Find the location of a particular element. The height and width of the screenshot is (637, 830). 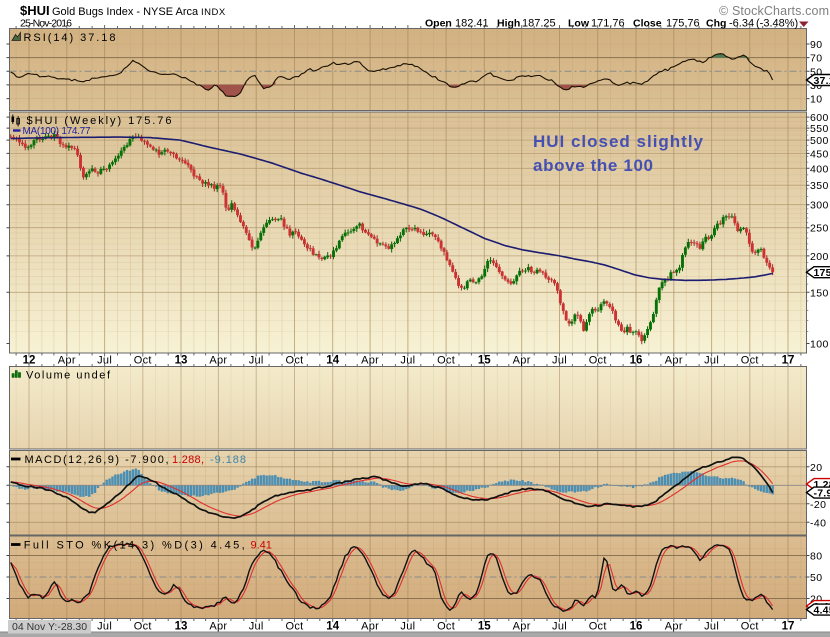

svg-text: -40 is located at coordinates (818, 523).